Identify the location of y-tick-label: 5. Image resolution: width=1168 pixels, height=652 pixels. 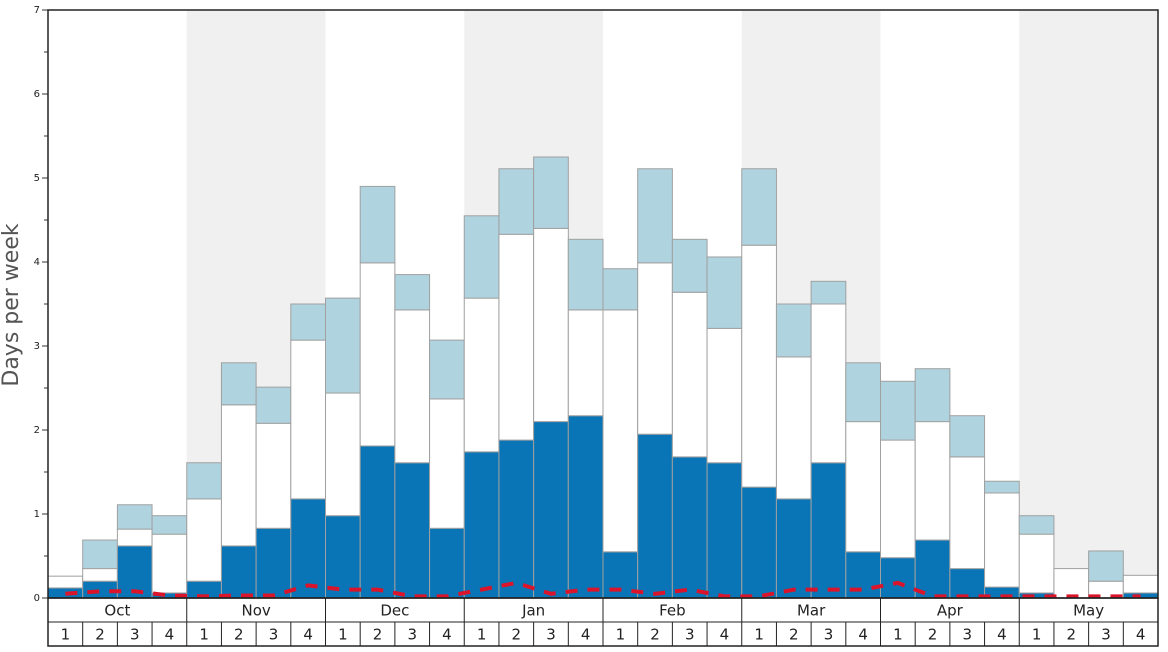
(37, 178).